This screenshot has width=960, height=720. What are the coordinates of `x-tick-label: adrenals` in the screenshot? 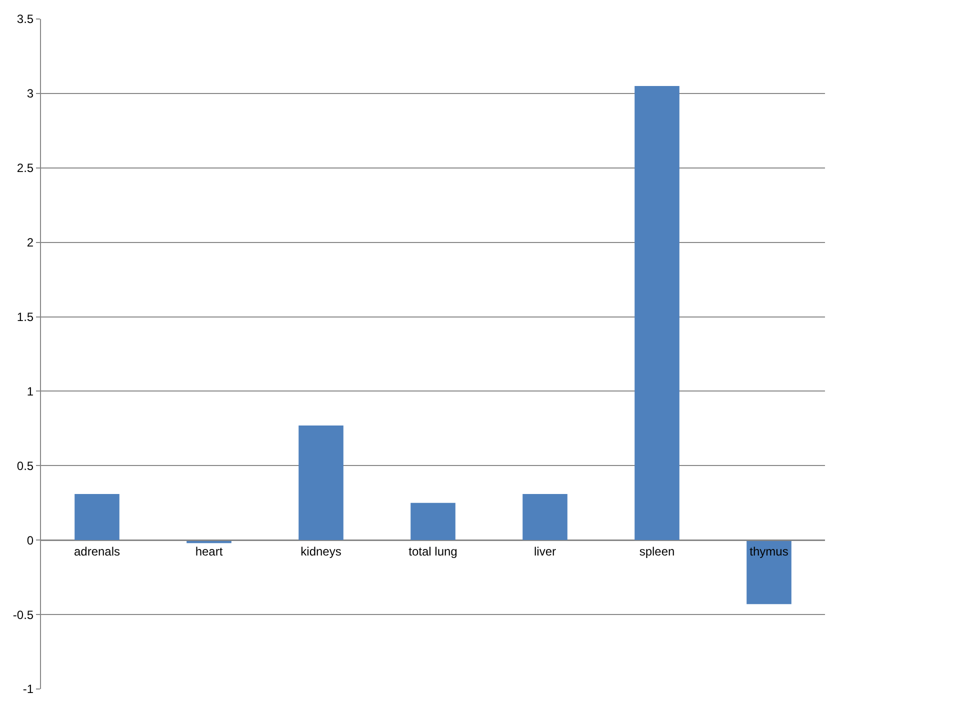 It's located at (97, 551).